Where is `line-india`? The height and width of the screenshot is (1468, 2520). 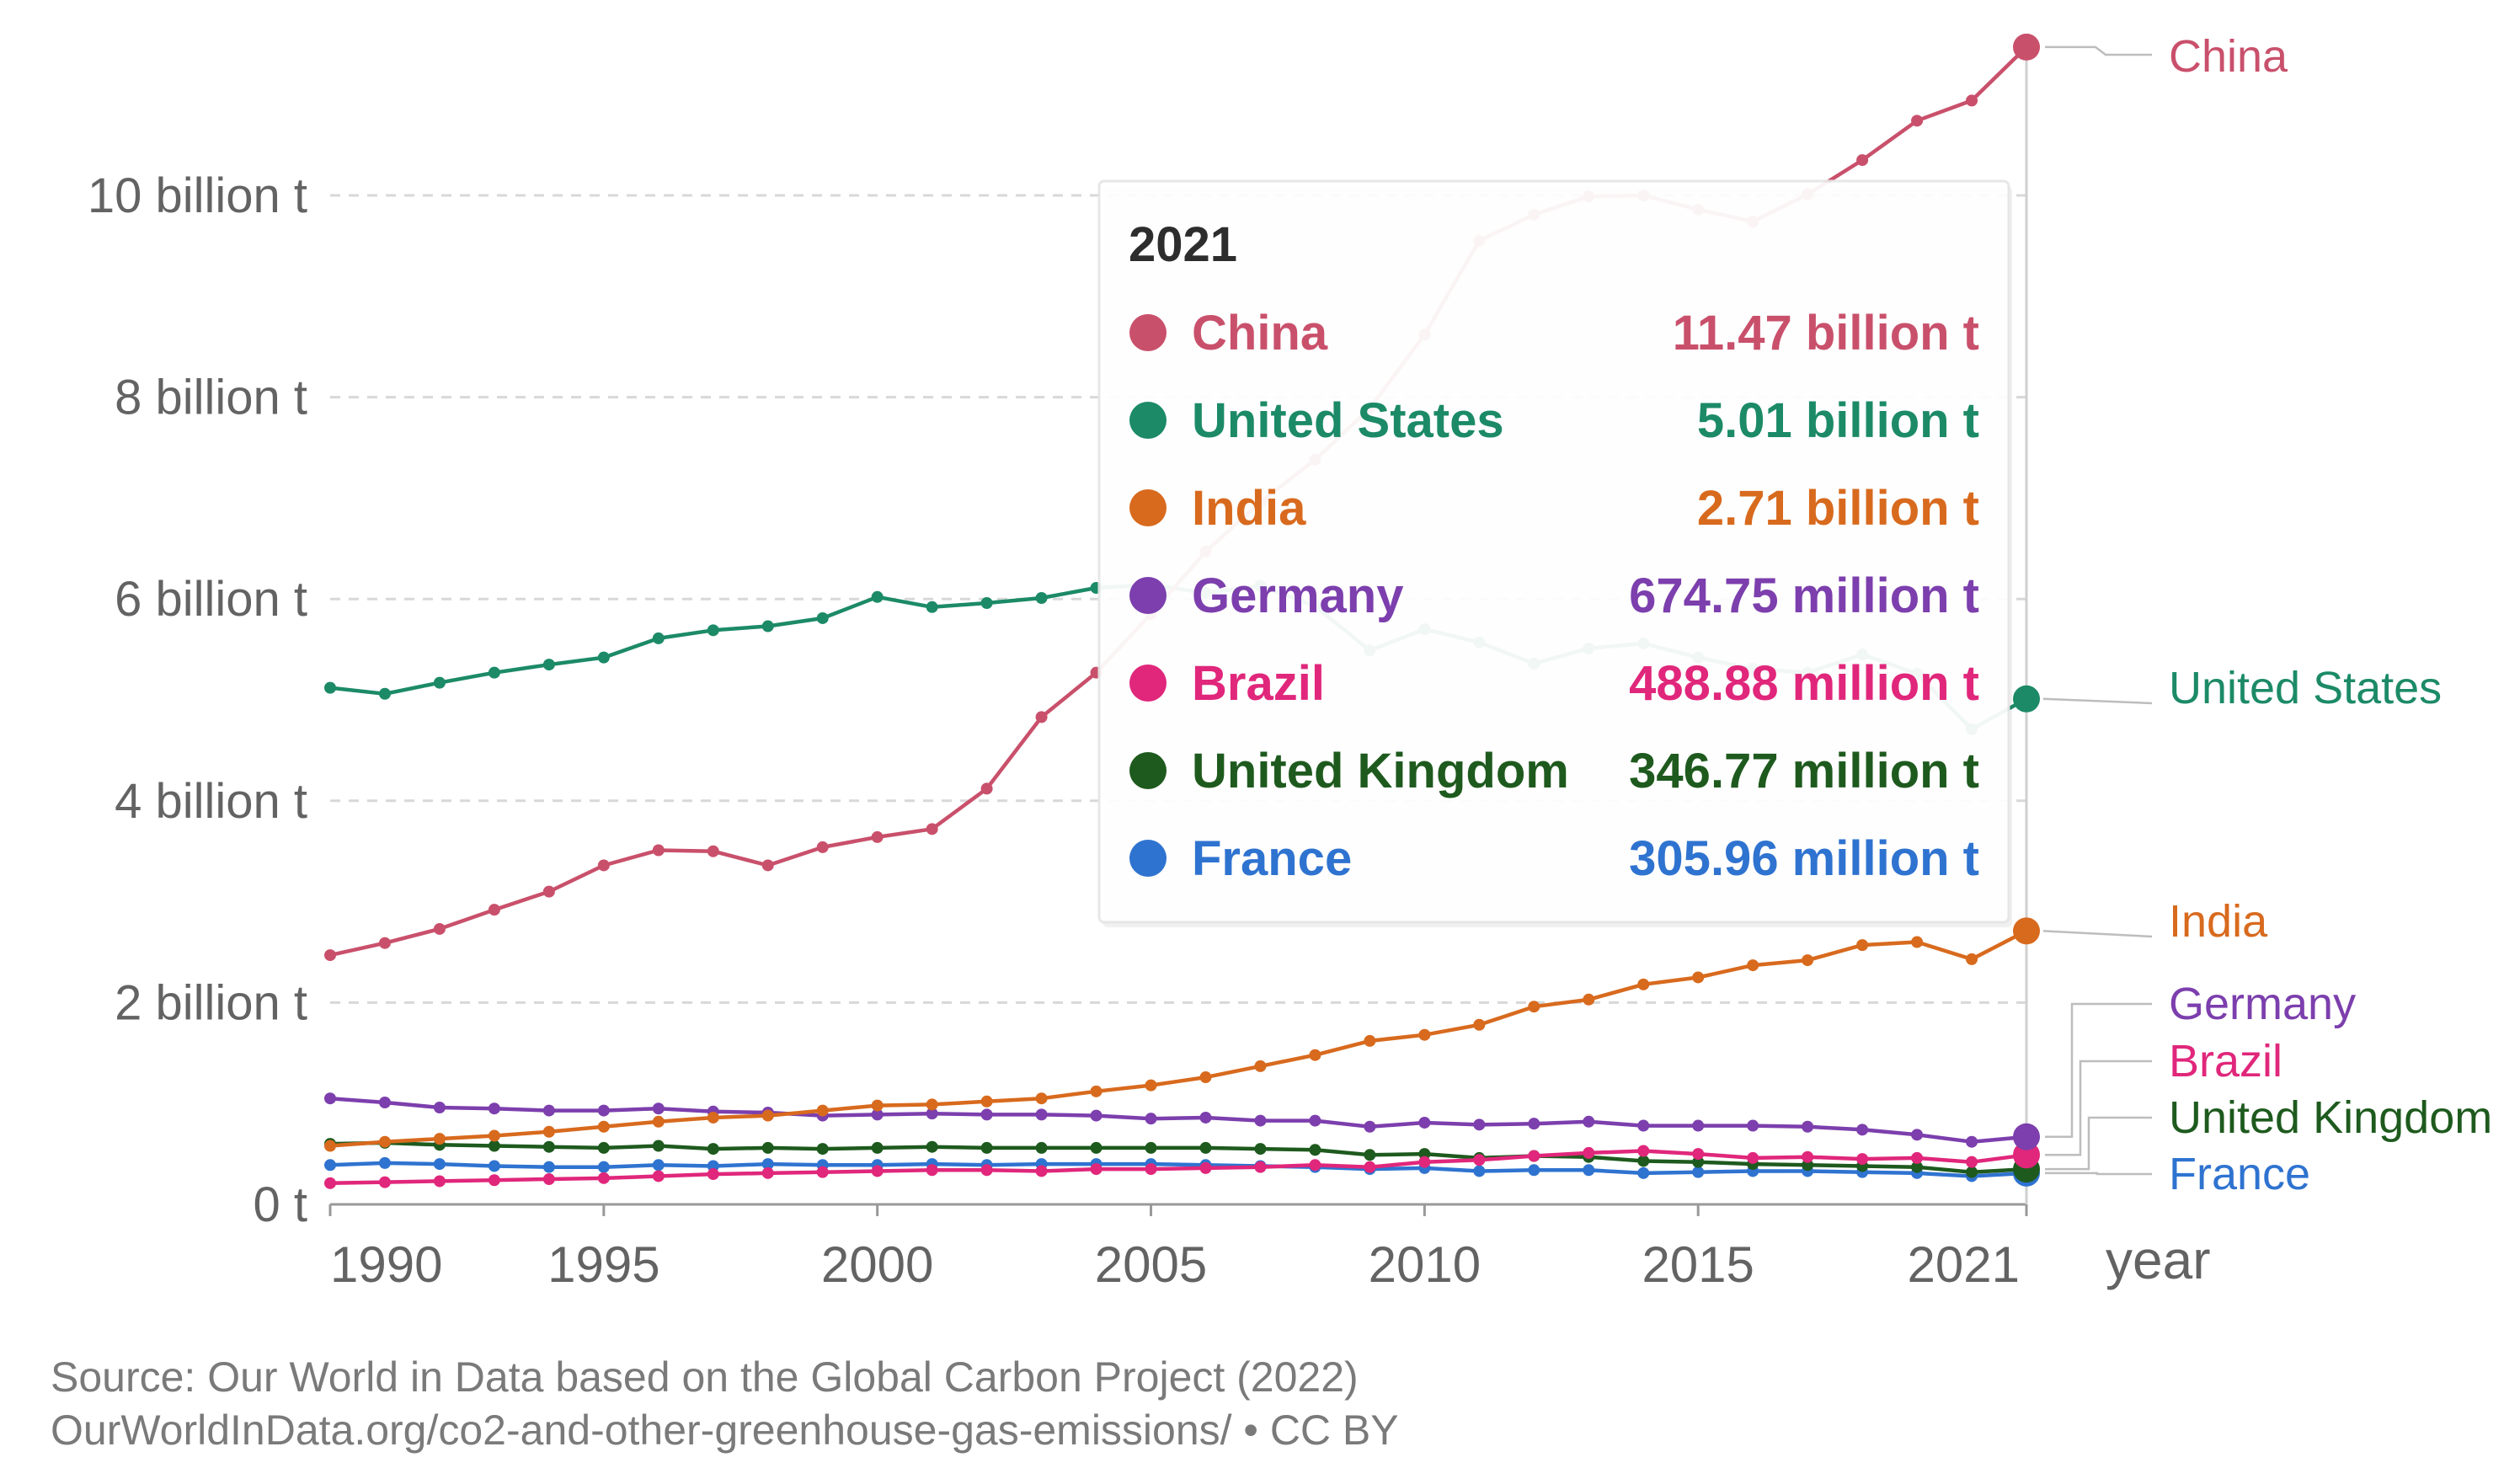
line-india is located at coordinates (1178, 1038).